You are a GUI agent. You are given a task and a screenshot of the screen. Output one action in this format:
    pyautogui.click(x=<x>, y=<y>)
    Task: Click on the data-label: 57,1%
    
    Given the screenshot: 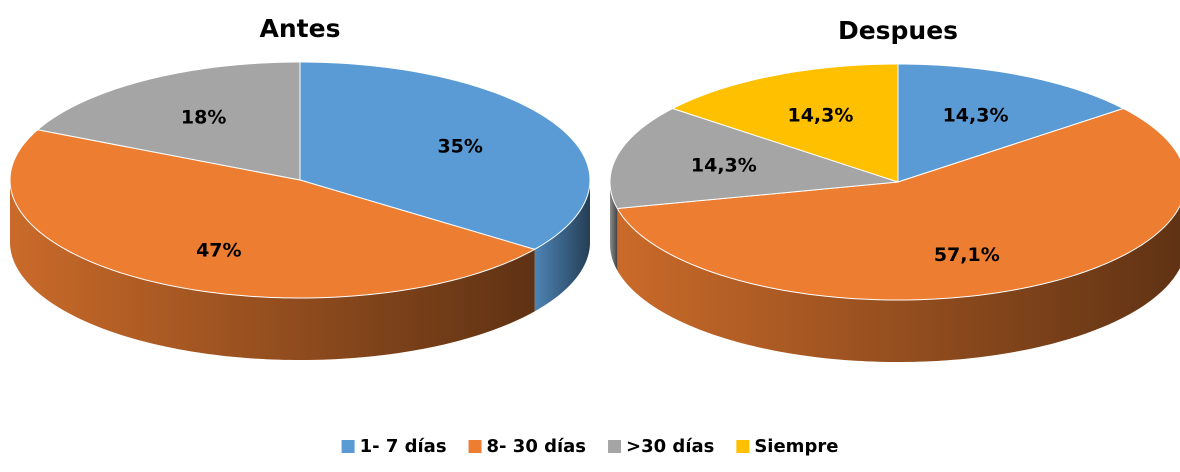 What is the action you would take?
    pyautogui.click(x=967, y=255)
    